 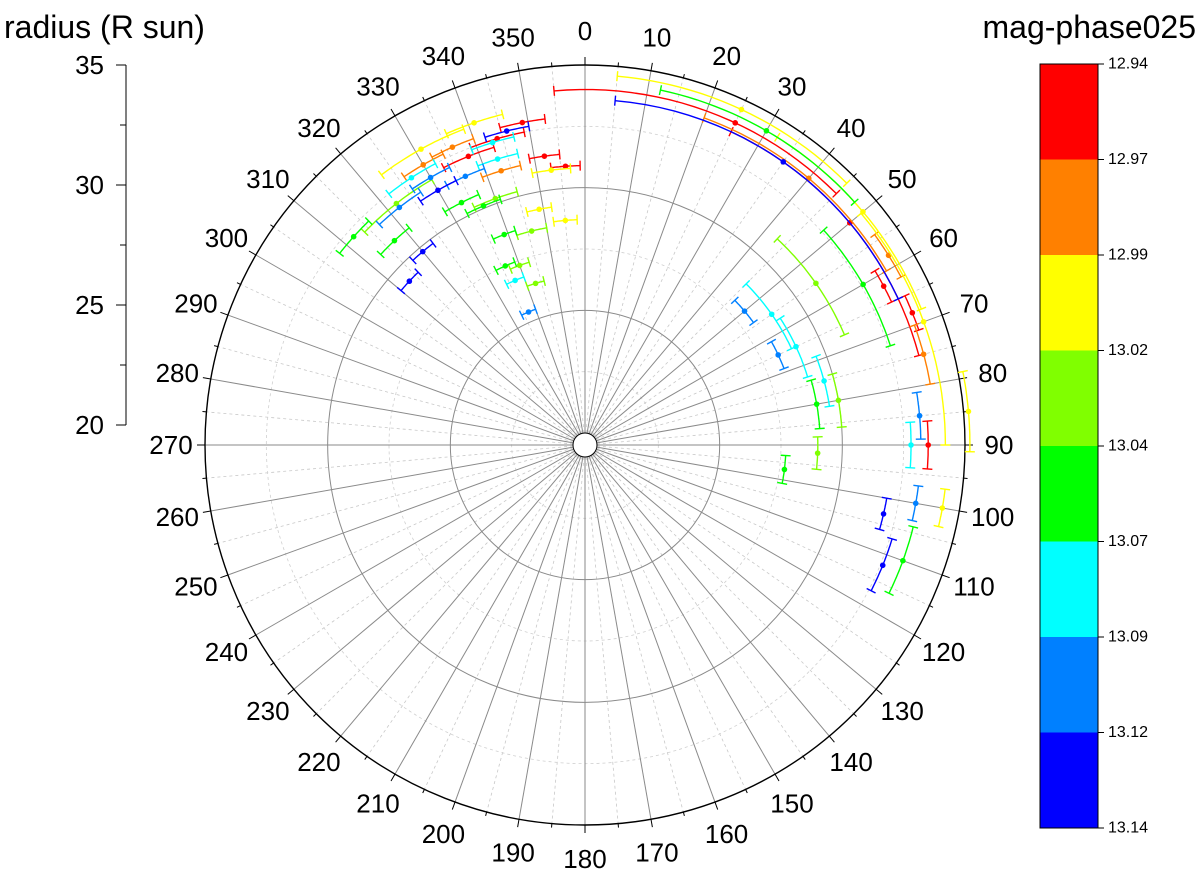 I want to click on colorbar-tick-label: 13.12, so click(x=1128, y=732).